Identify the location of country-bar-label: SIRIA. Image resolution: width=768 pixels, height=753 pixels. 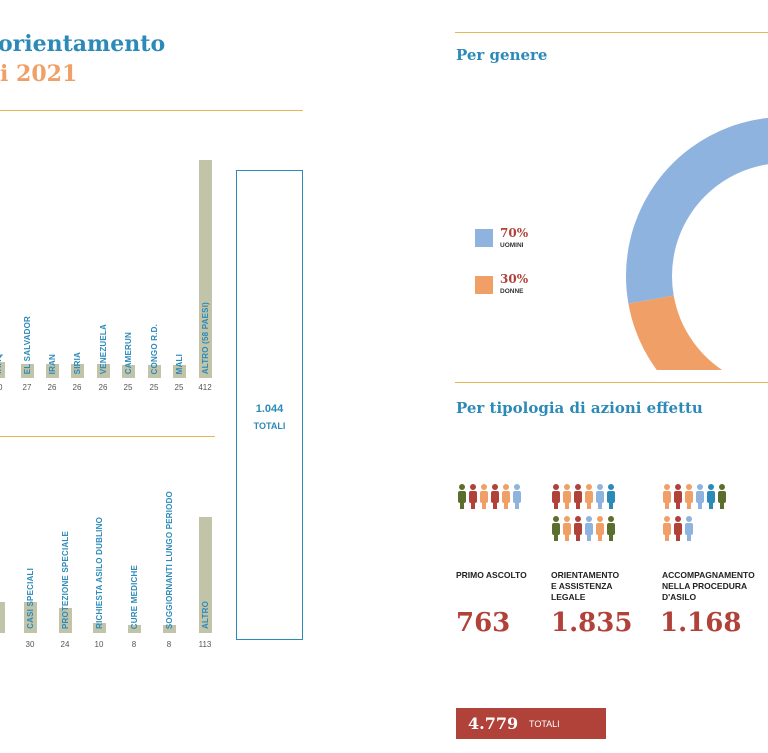
(77, 363).